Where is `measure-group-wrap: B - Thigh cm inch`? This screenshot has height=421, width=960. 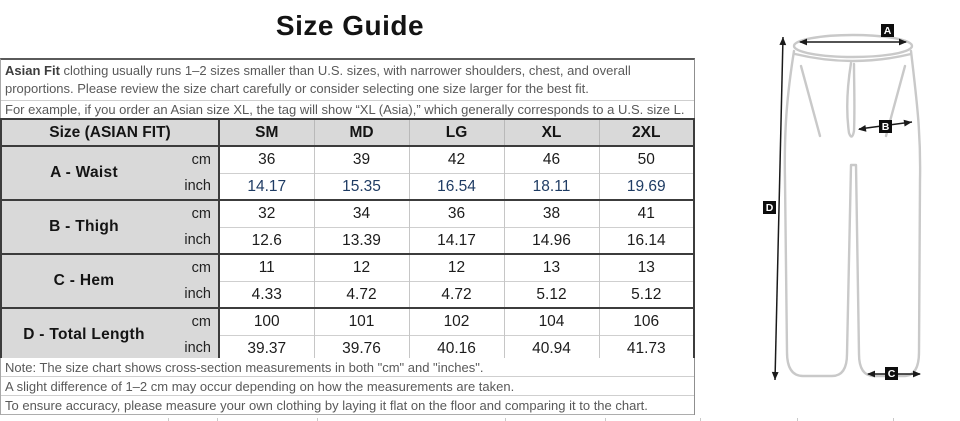 measure-group-wrap: B - Thigh cm inch is located at coordinates (110, 227).